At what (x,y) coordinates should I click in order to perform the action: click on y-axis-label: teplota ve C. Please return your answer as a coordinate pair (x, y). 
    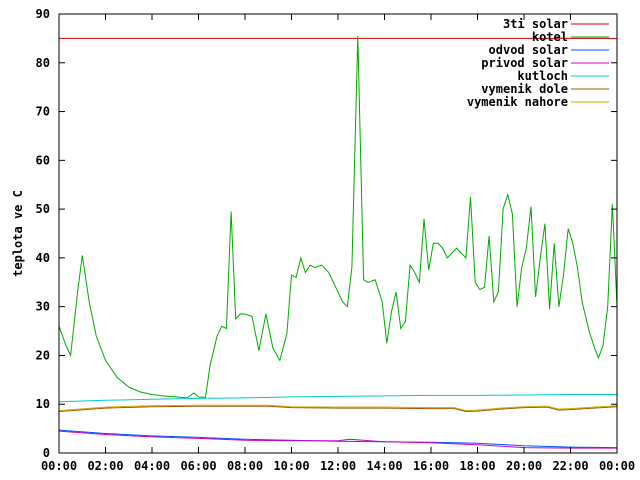
    Looking at the image, I should click on (18, 233).